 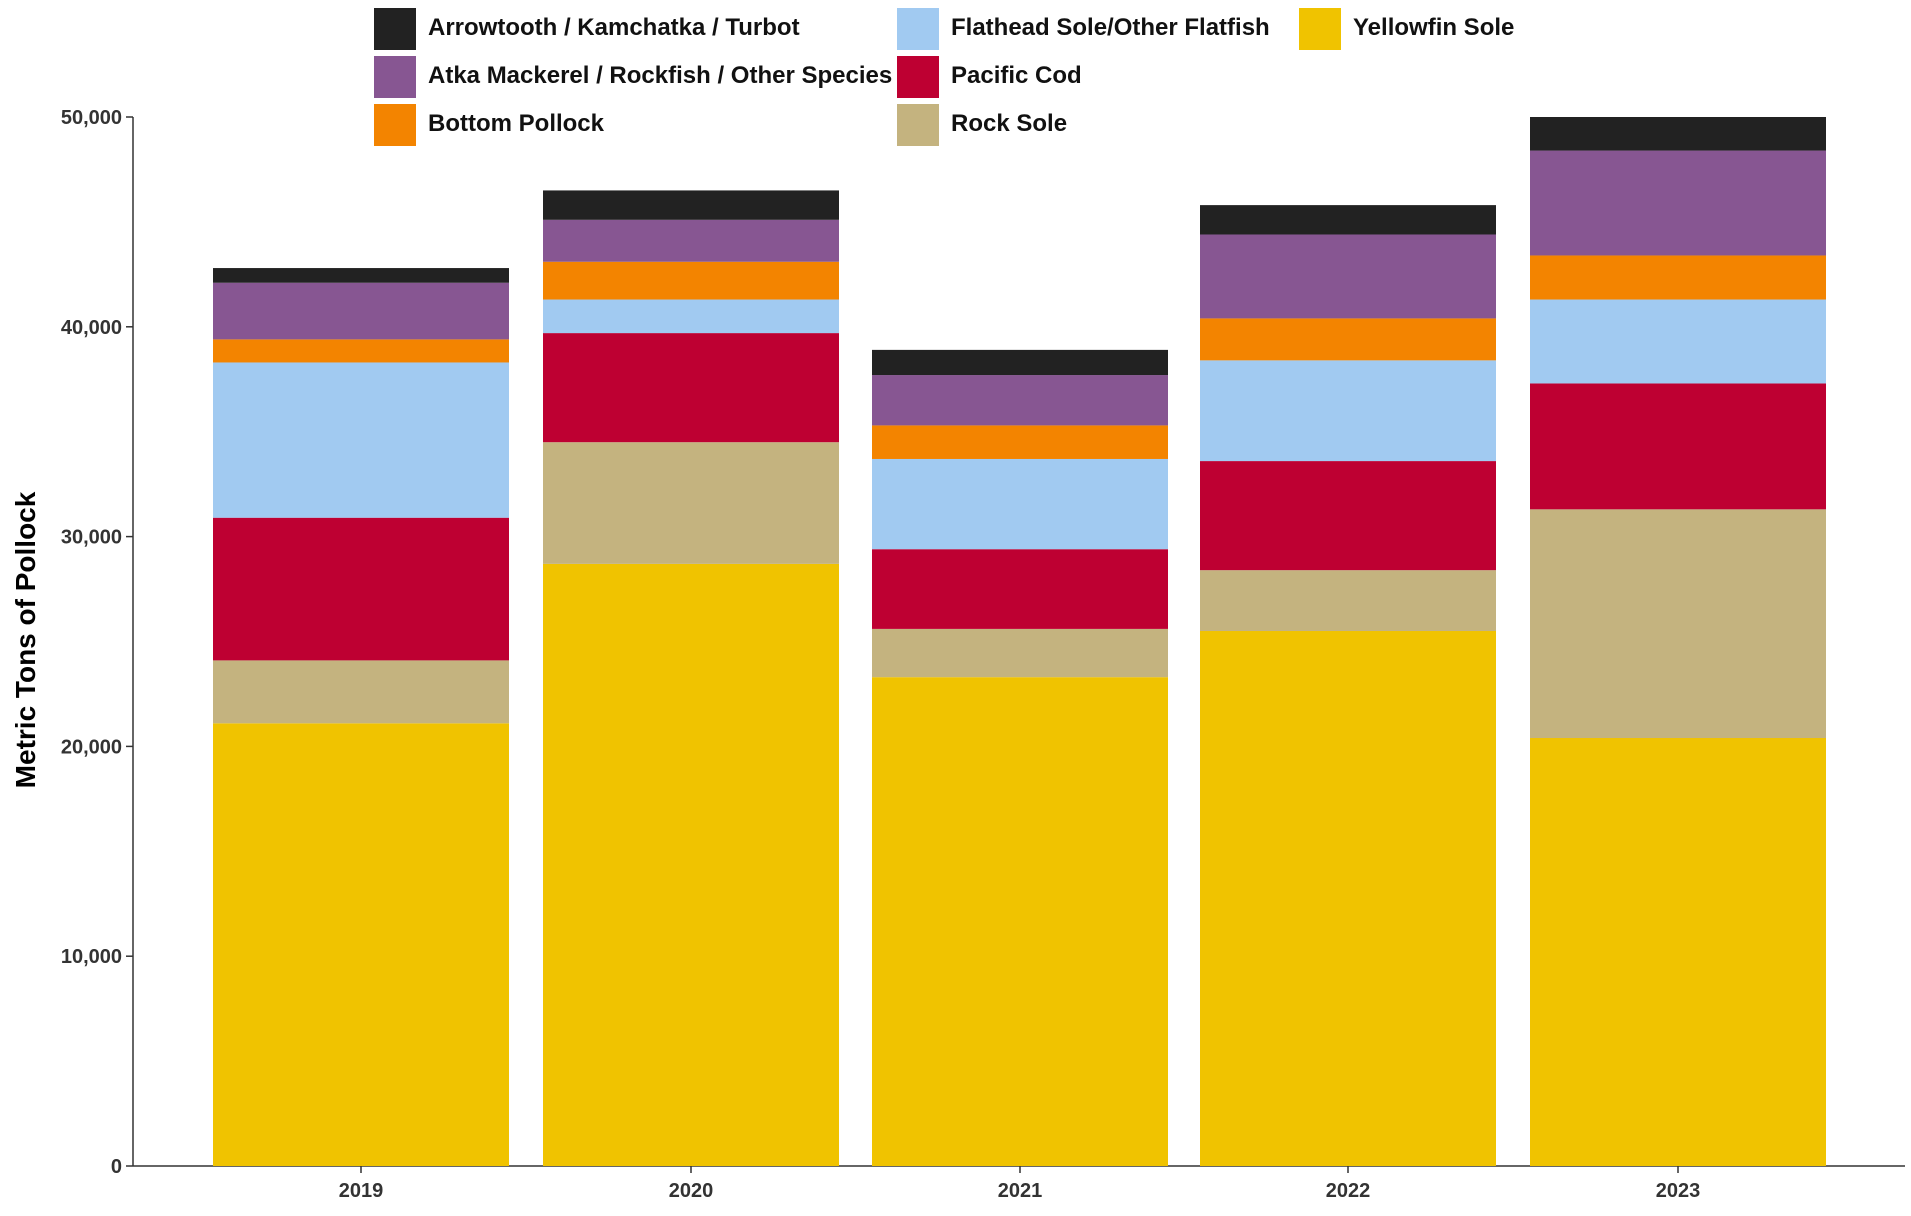 What do you see at coordinates (1678, 624) in the screenshot?
I see `bar-segment-rock-sole-2023` at bounding box center [1678, 624].